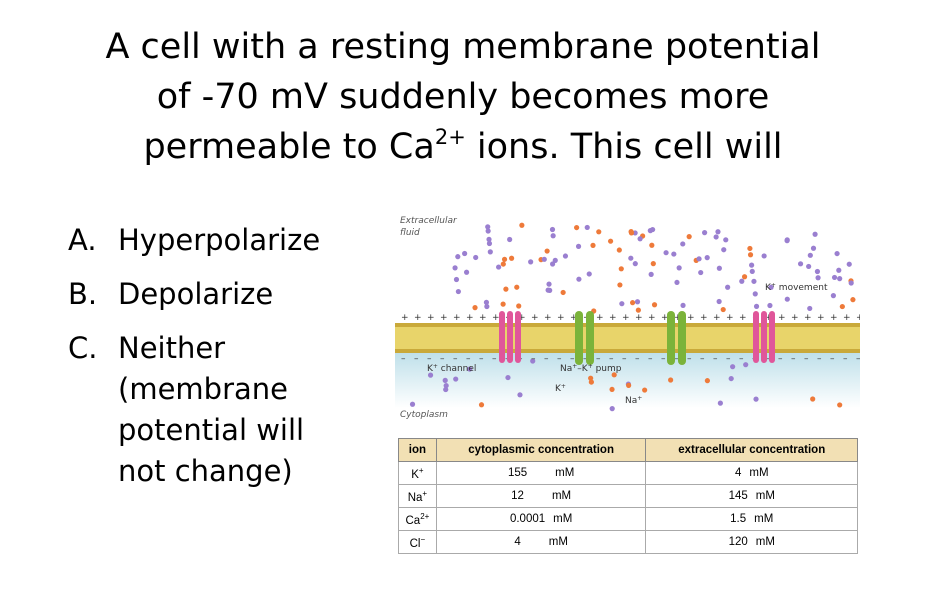  I want to click on ion-charge: 2+, so click(425, 516).